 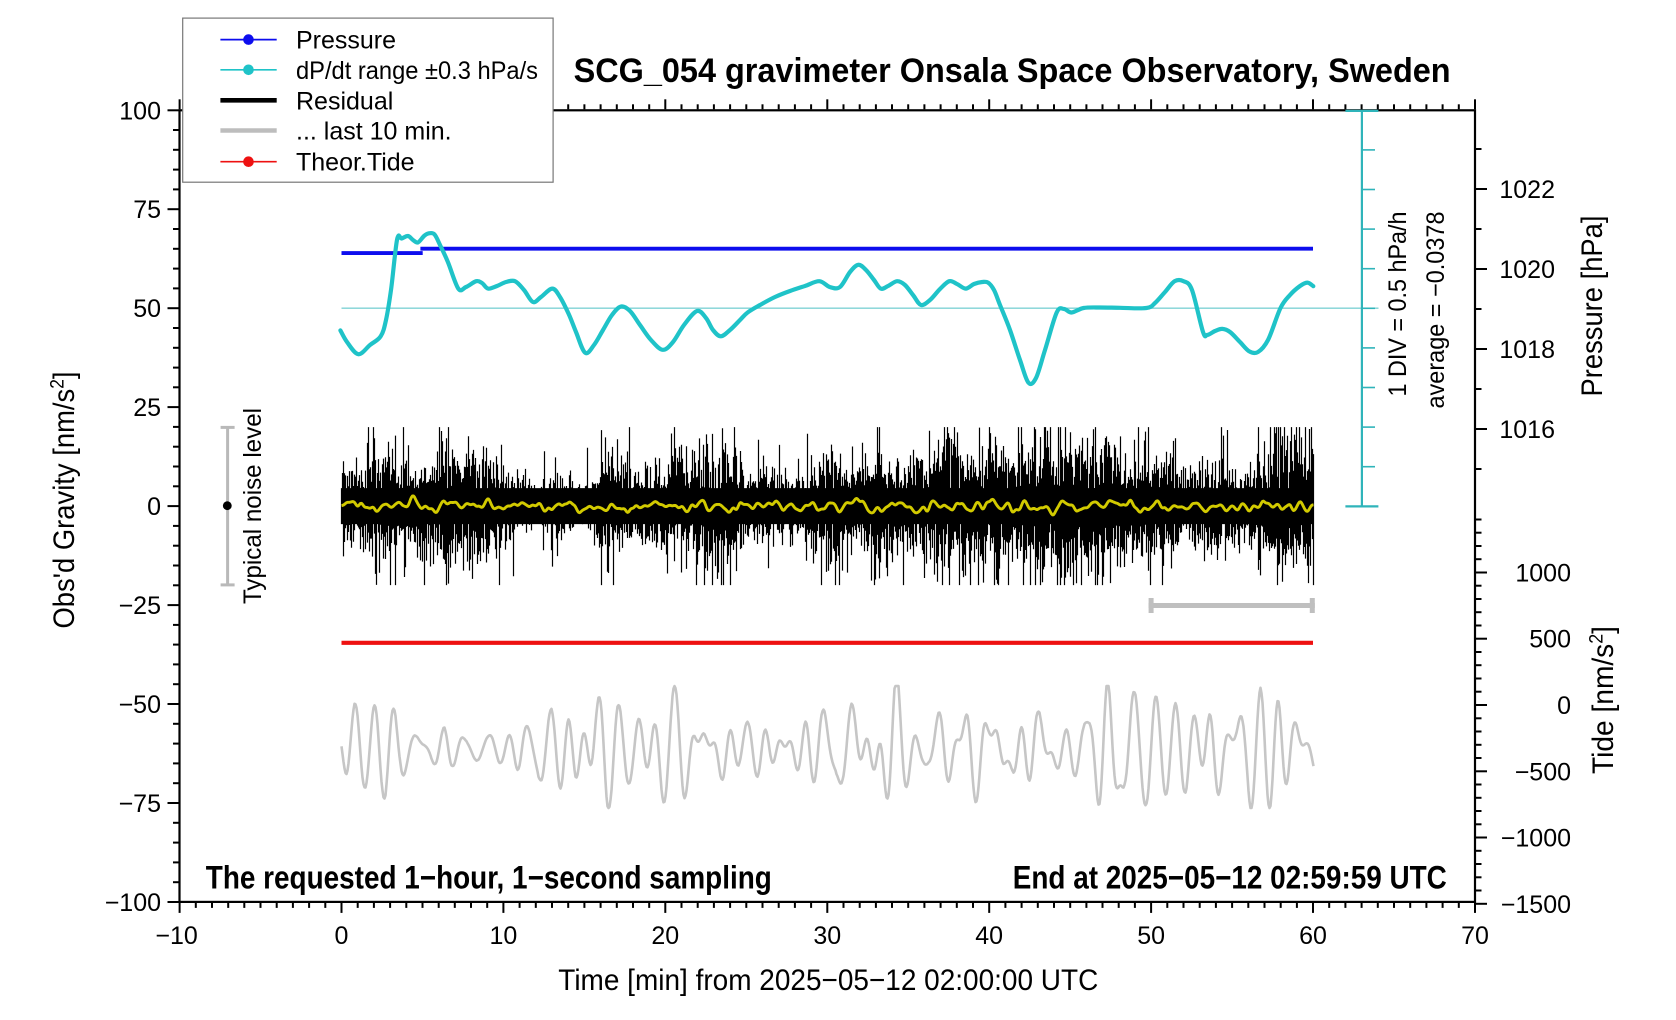 What do you see at coordinates (1230, 878) in the screenshot?
I see `svg-text: End at 2025−05−12 02:59:59 UTC` at bounding box center [1230, 878].